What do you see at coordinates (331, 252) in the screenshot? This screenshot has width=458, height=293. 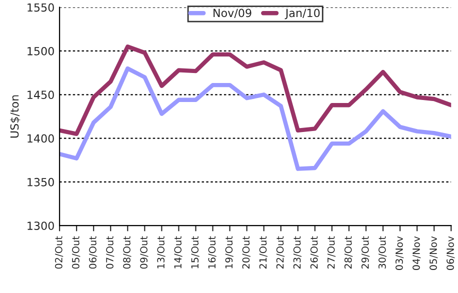 I see `x-tick-label: 27/Out` at bounding box center [331, 252].